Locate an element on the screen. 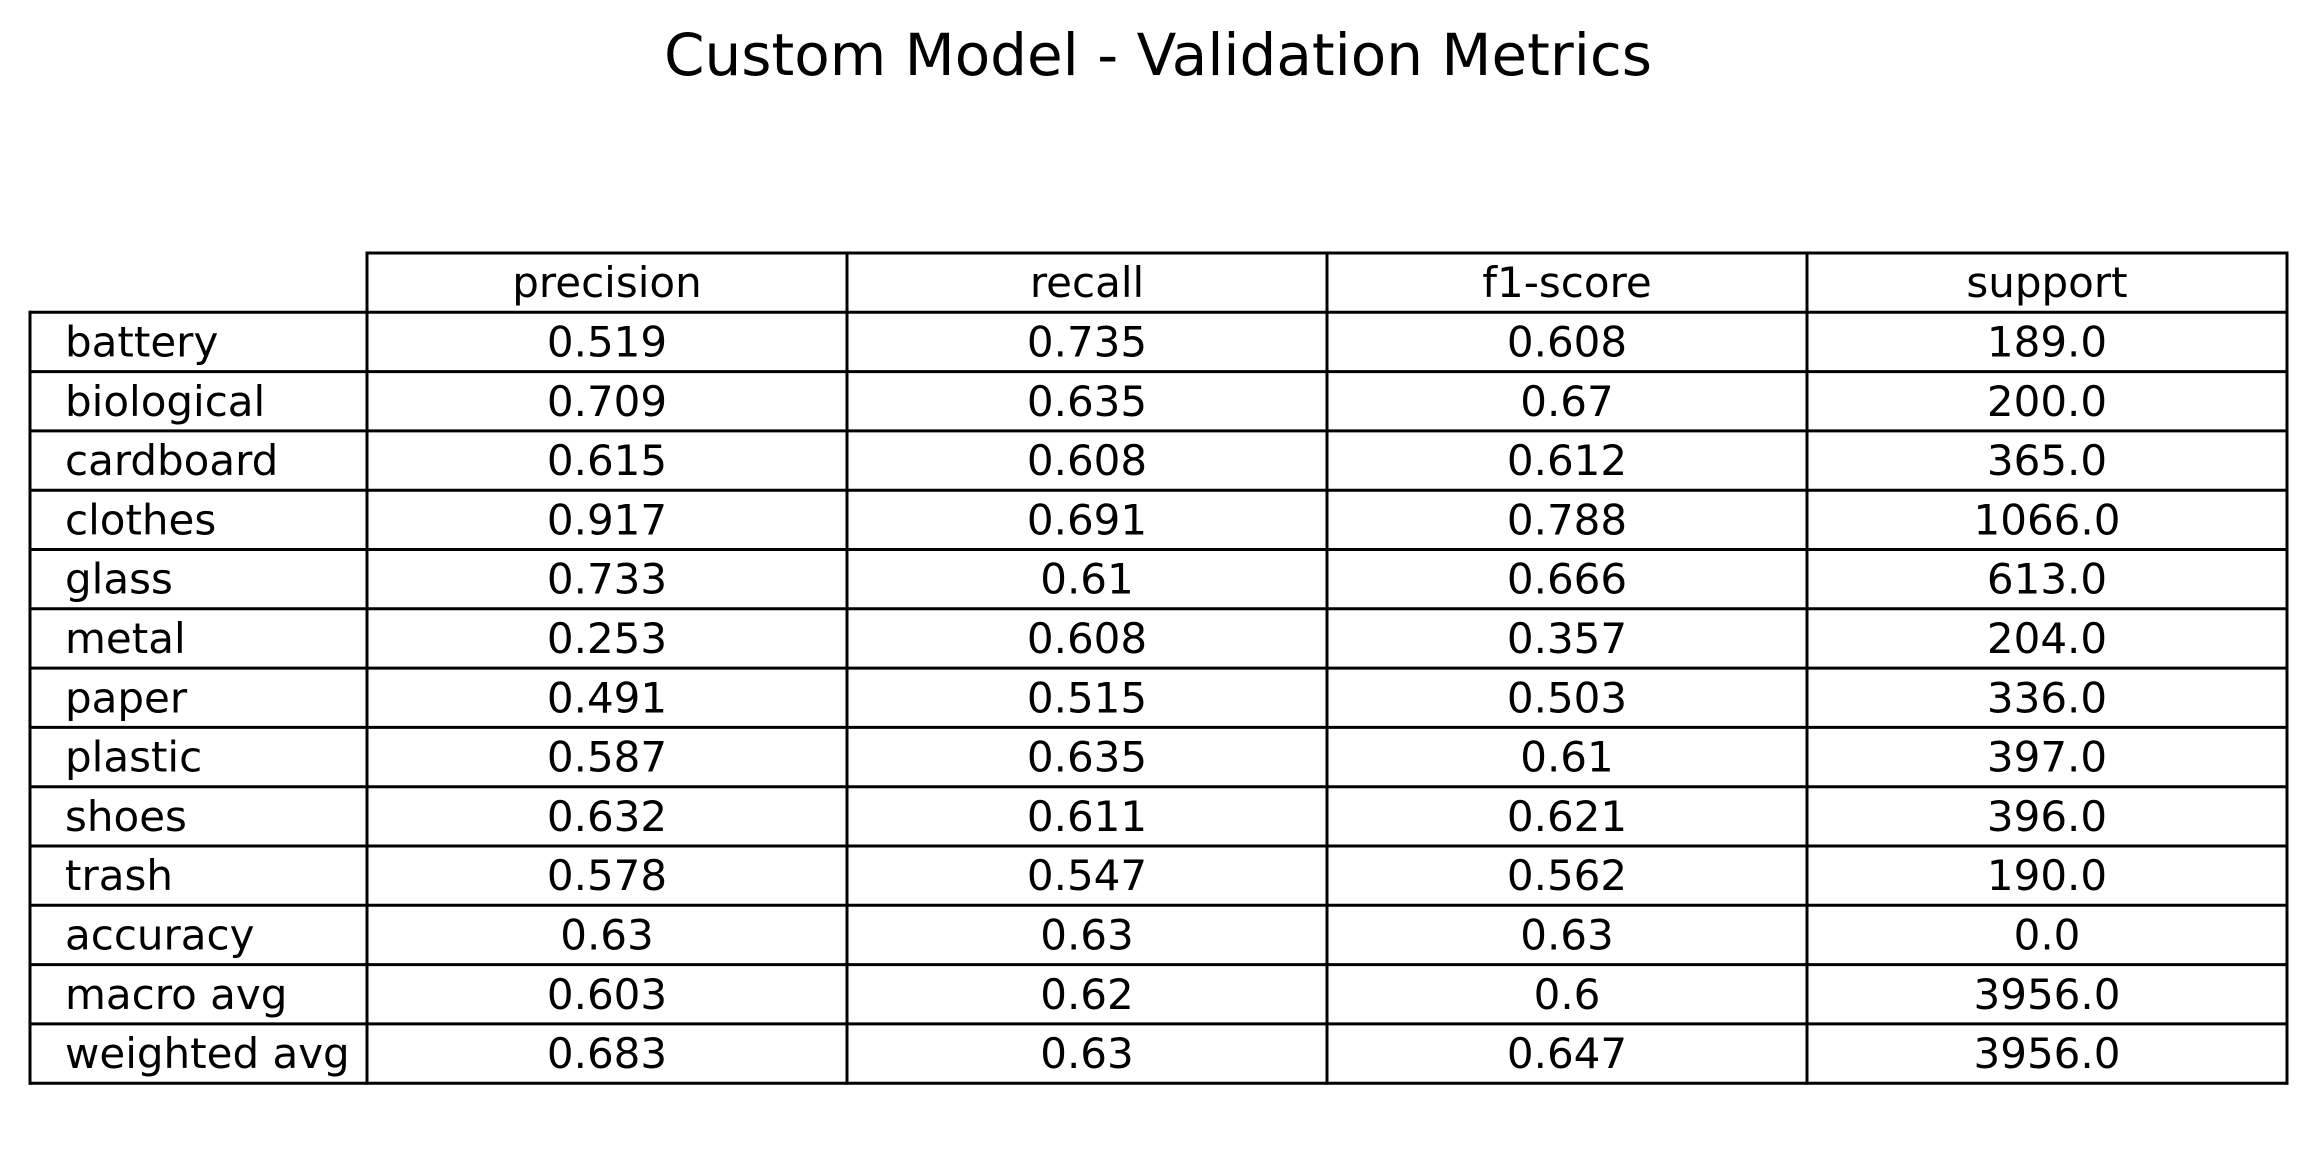  table-cell: 1066.0 is located at coordinates (2047, 519).